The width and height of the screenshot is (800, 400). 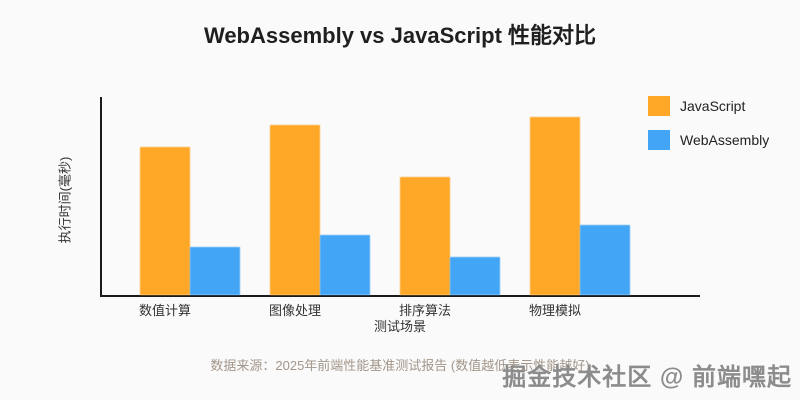 I want to click on bar-group-4: 物理模拟, so click(x=579, y=217).